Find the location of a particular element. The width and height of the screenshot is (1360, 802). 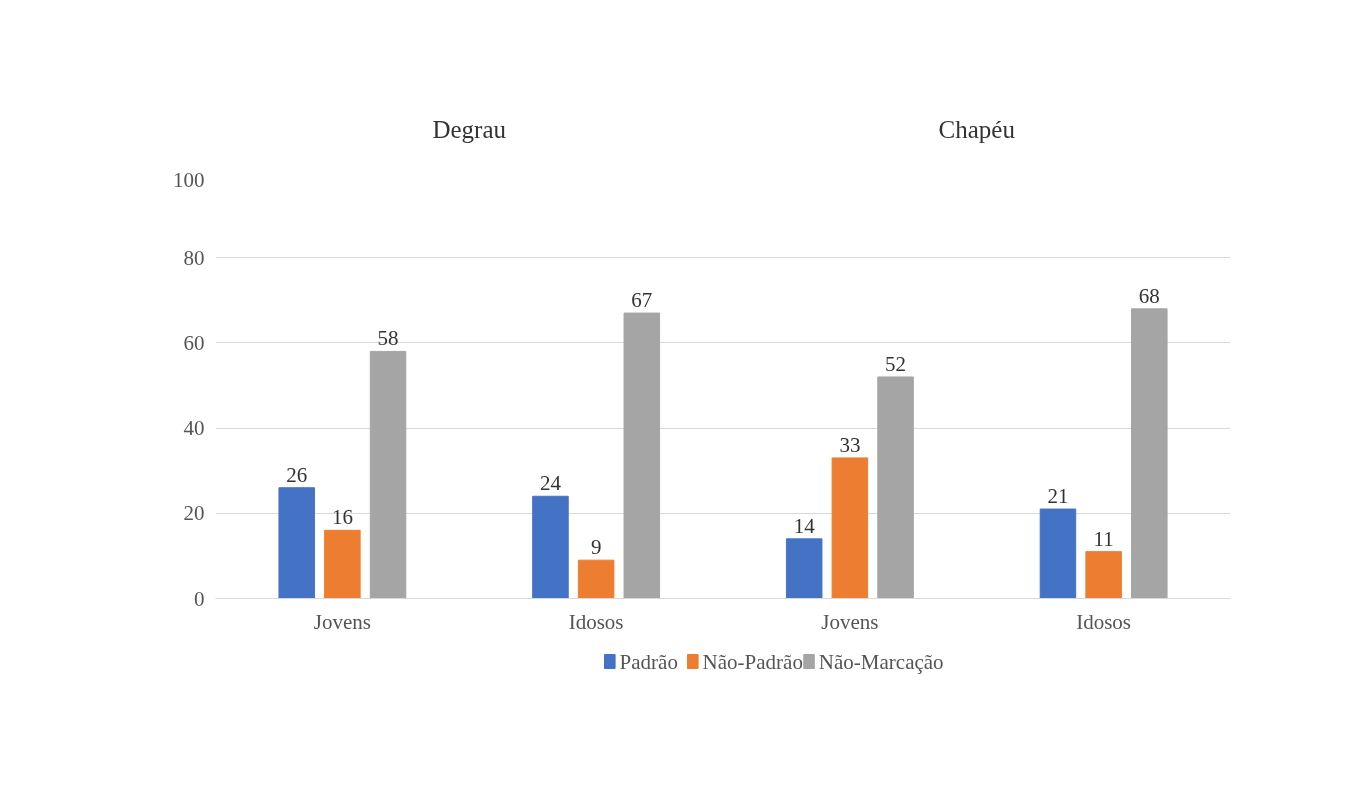

y-tick-label: 60 is located at coordinates (194, 342).